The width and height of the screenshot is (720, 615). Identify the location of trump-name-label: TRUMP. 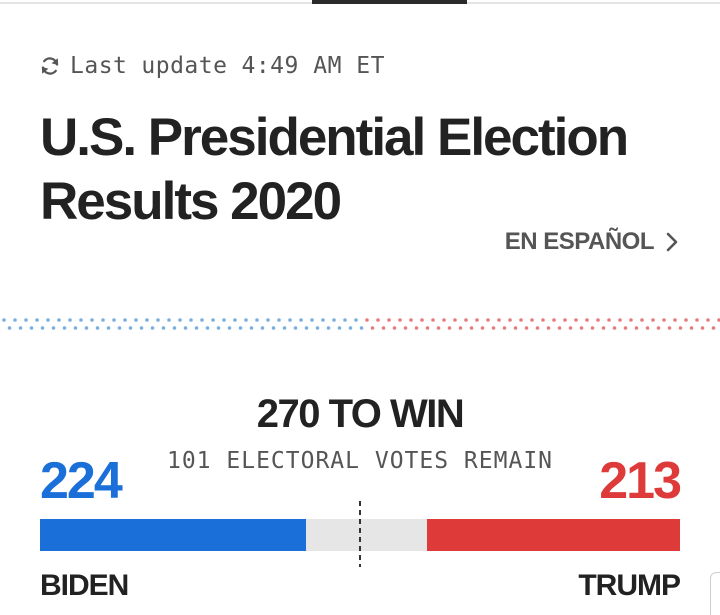
(629, 585).